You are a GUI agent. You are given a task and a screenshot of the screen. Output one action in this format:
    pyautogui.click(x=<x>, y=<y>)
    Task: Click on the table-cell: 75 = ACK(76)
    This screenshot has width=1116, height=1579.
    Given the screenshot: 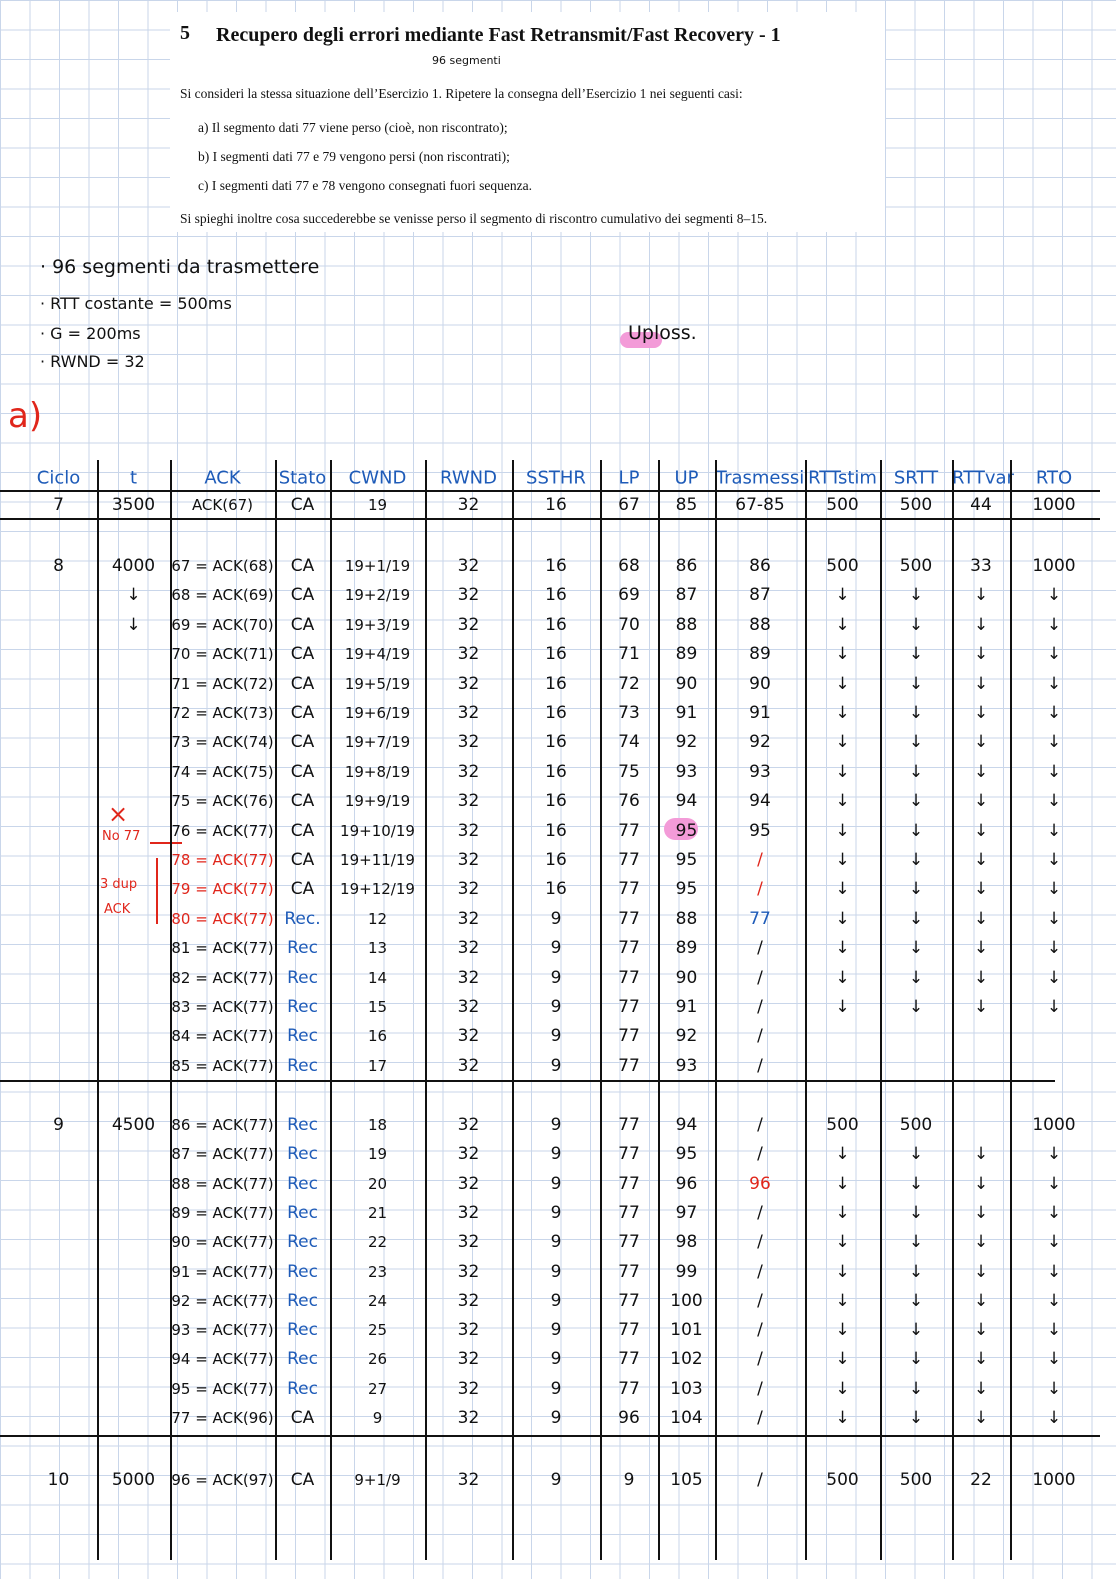 What is the action you would take?
    pyautogui.click(x=222, y=801)
    